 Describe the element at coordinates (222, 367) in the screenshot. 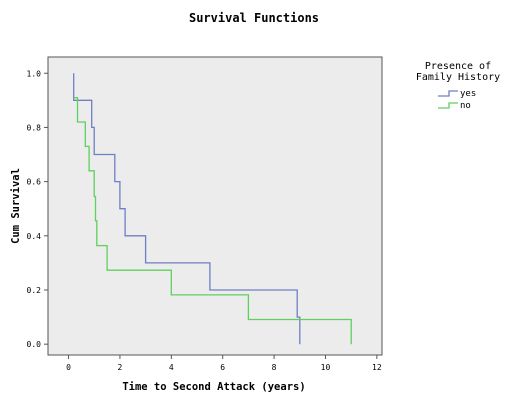

I see `x-tick-label: 6` at that location.